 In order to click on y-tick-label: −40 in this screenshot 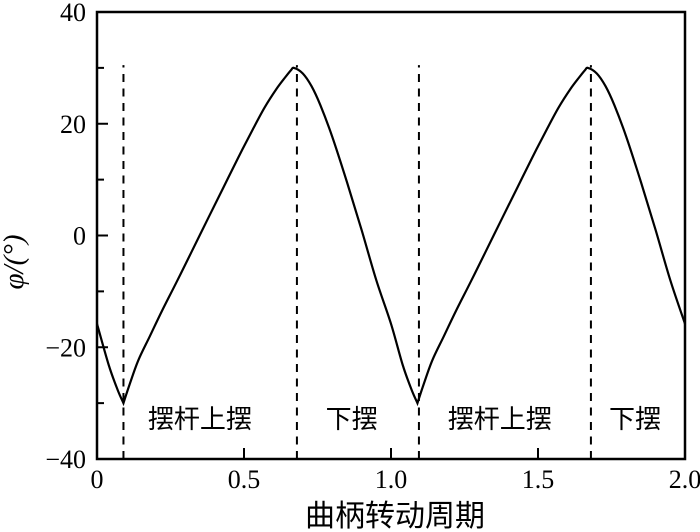, I will do `click(65, 459)`.